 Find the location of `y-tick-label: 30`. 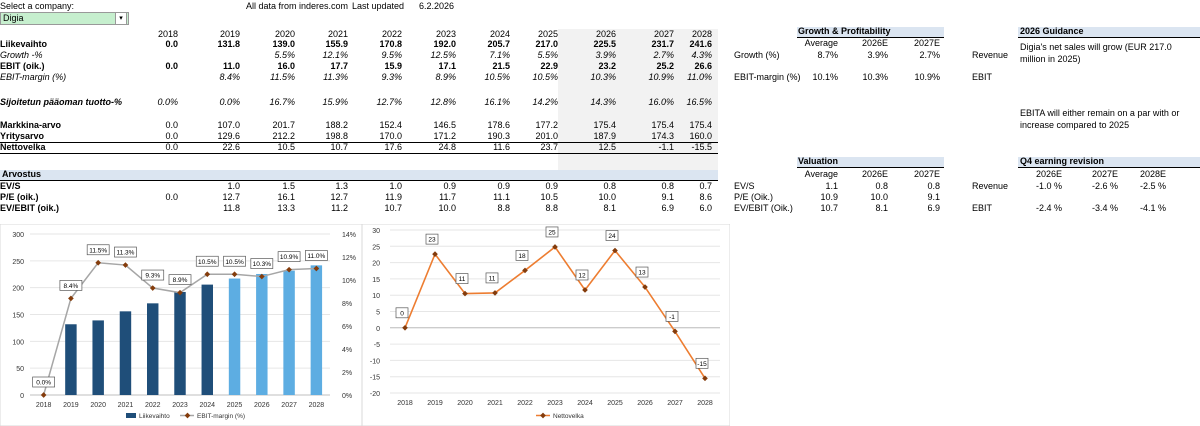

y-tick-label: 30 is located at coordinates (376, 231).